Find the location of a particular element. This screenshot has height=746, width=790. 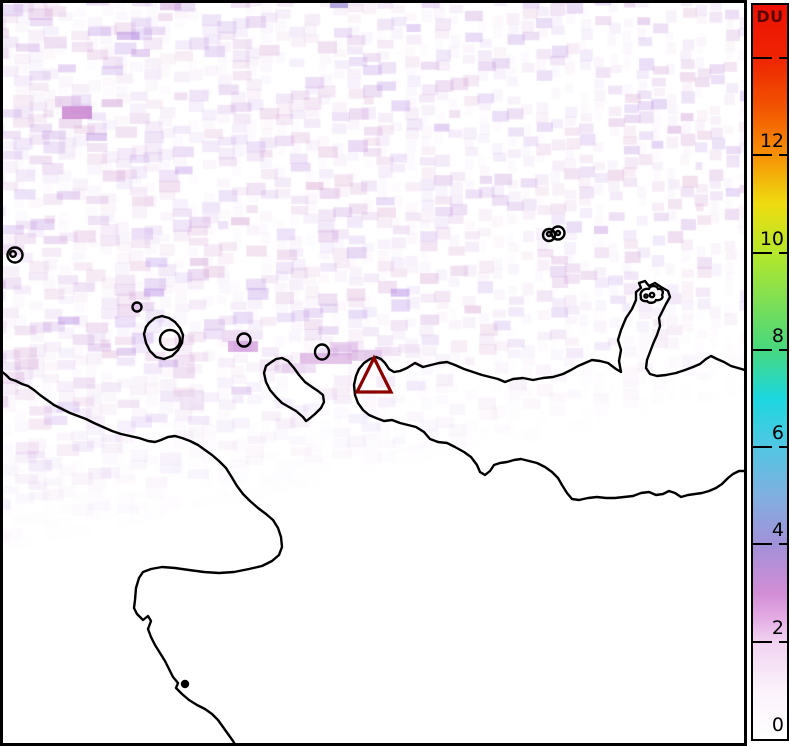

colorbar-tick-label: 8 is located at coordinates (777, 335).